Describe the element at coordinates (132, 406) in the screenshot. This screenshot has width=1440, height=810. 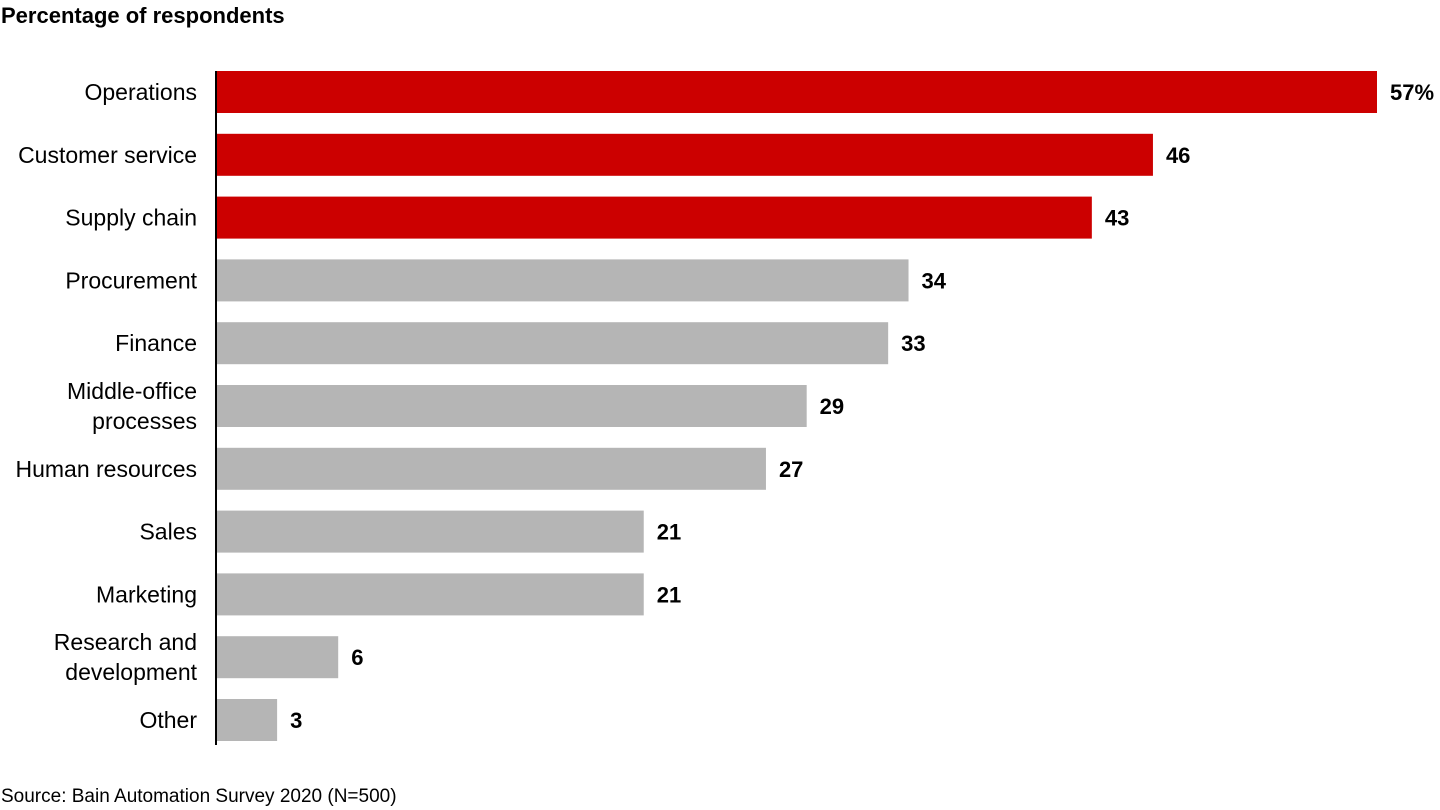
I see `category-label-5: Middle-office processes` at that location.